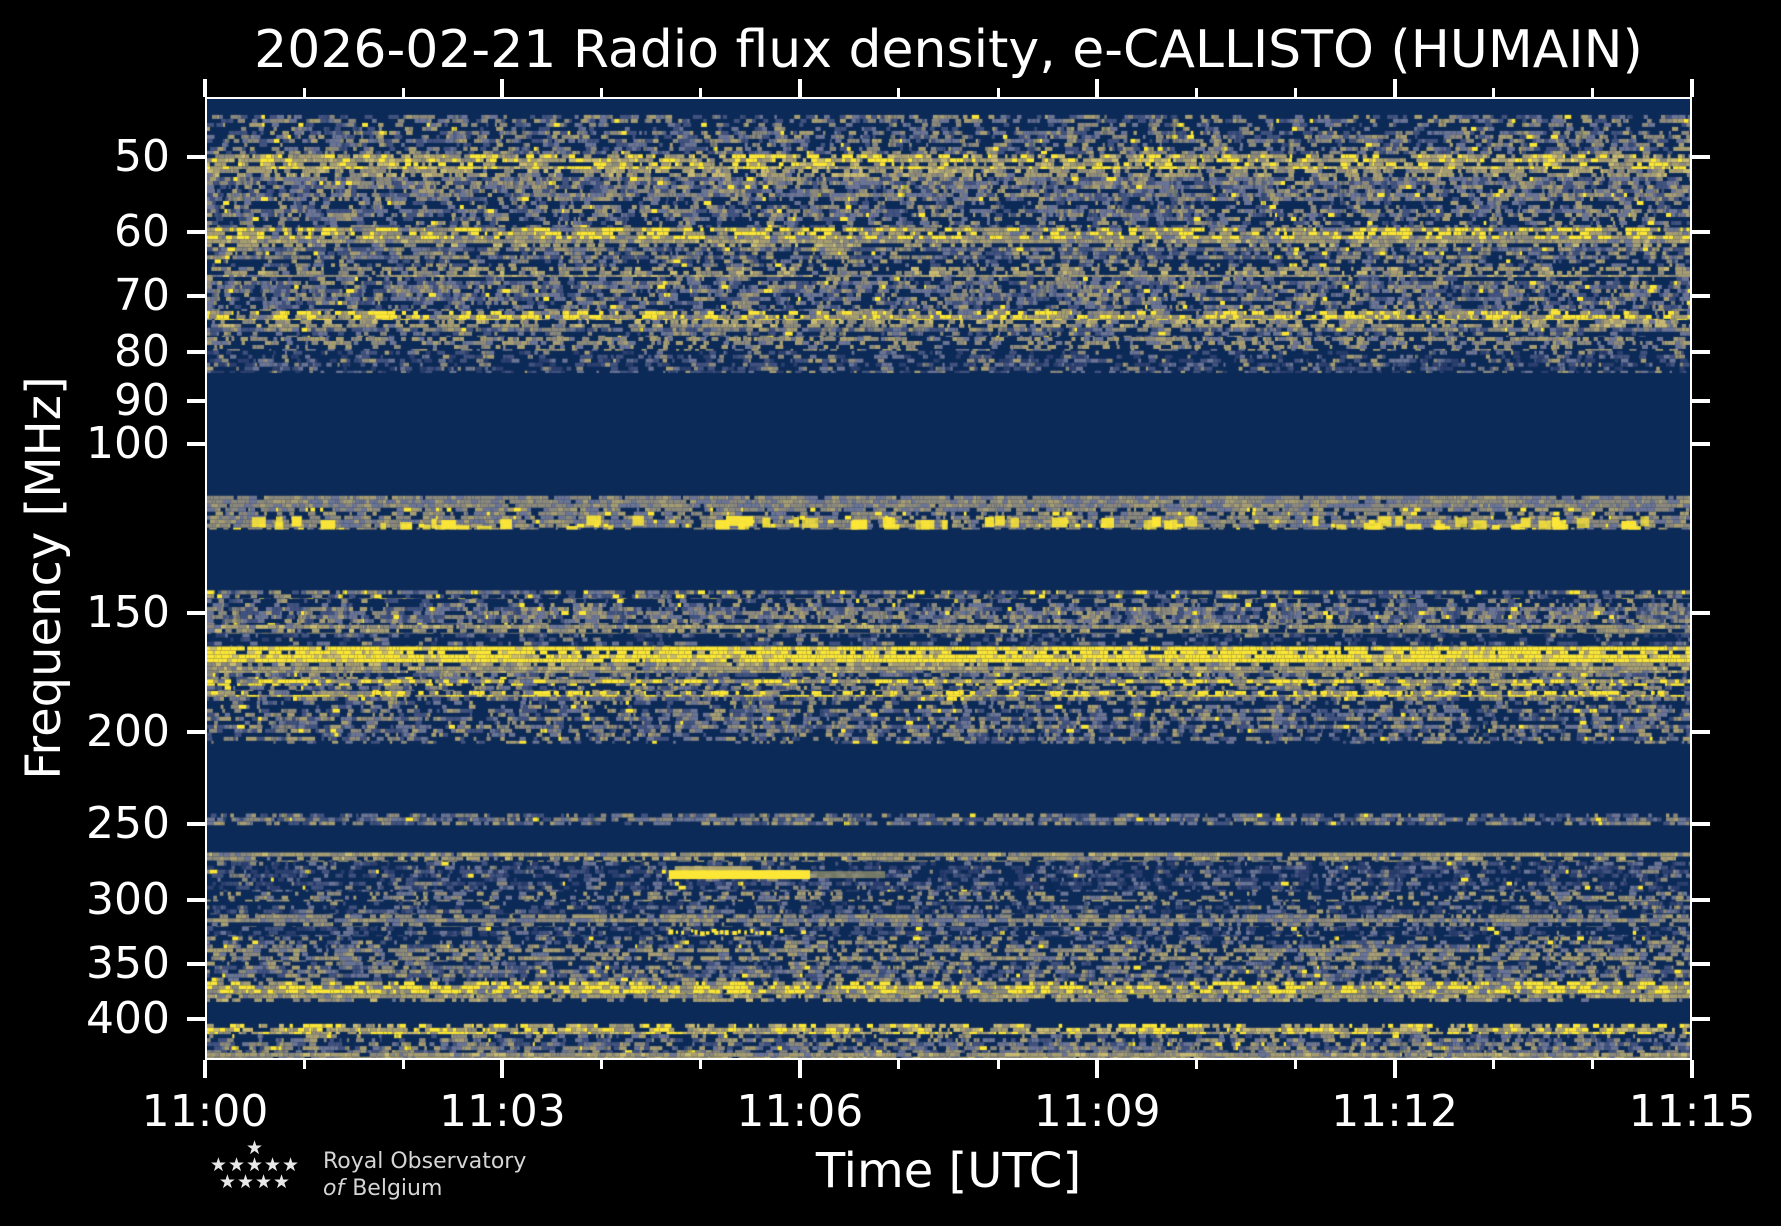 Image resolution: width=1781 pixels, height=1226 pixels. What do you see at coordinates (128, 612) in the screenshot?
I see `y-tick-label: 150` at bounding box center [128, 612].